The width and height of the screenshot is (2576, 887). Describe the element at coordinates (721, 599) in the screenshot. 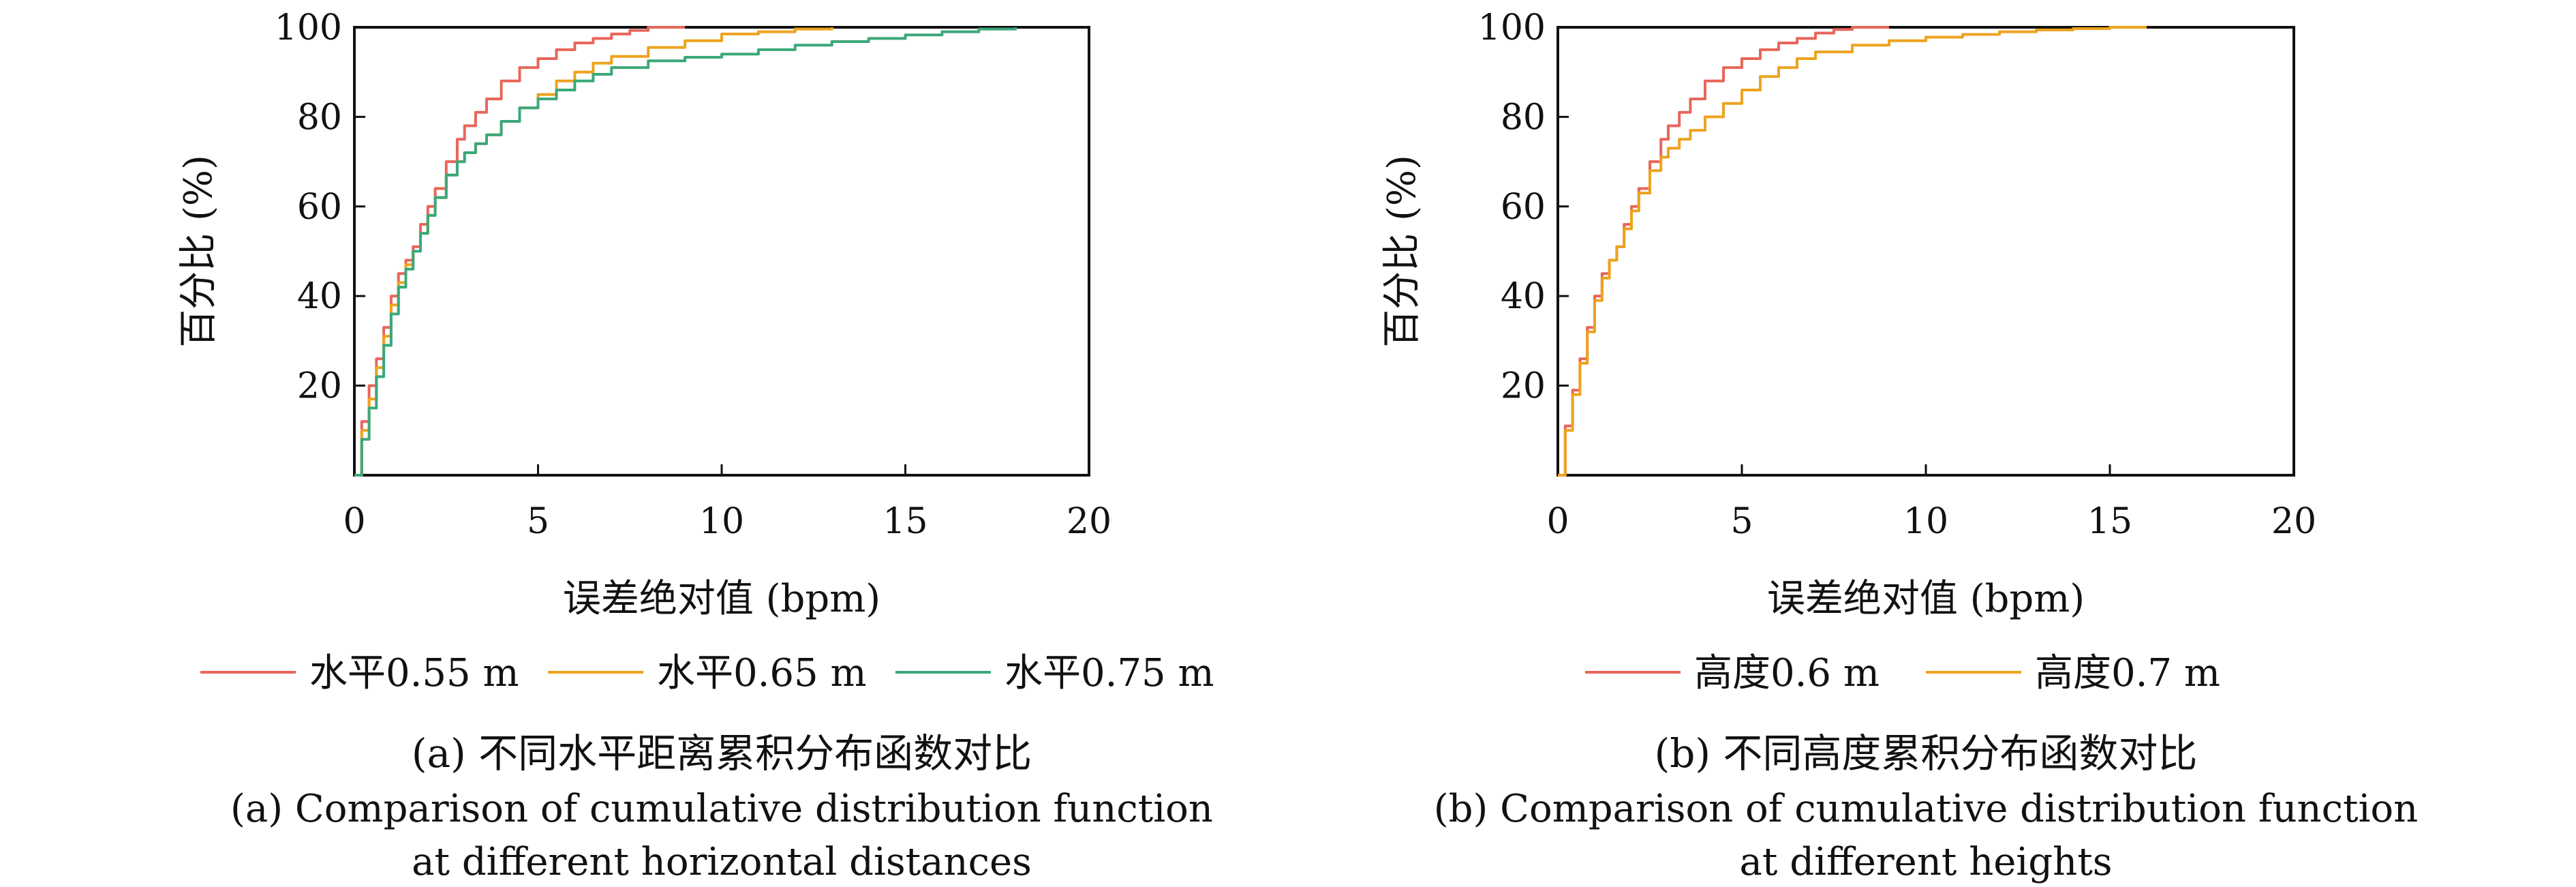

I see `panel-a-x-axis-label: 误差绝对值 (bpm)` at that location.